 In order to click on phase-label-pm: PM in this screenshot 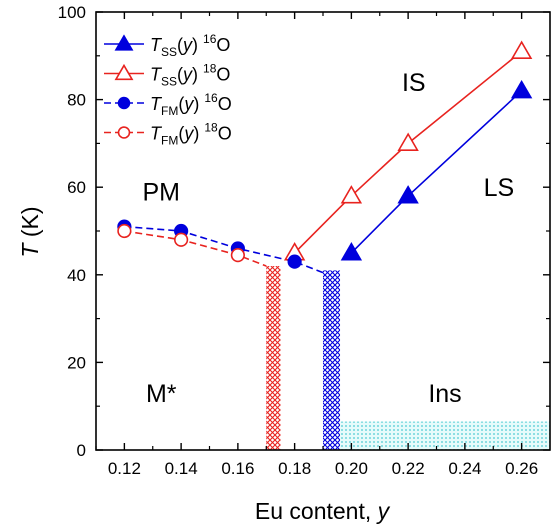, I will do `click(162, 192)`.